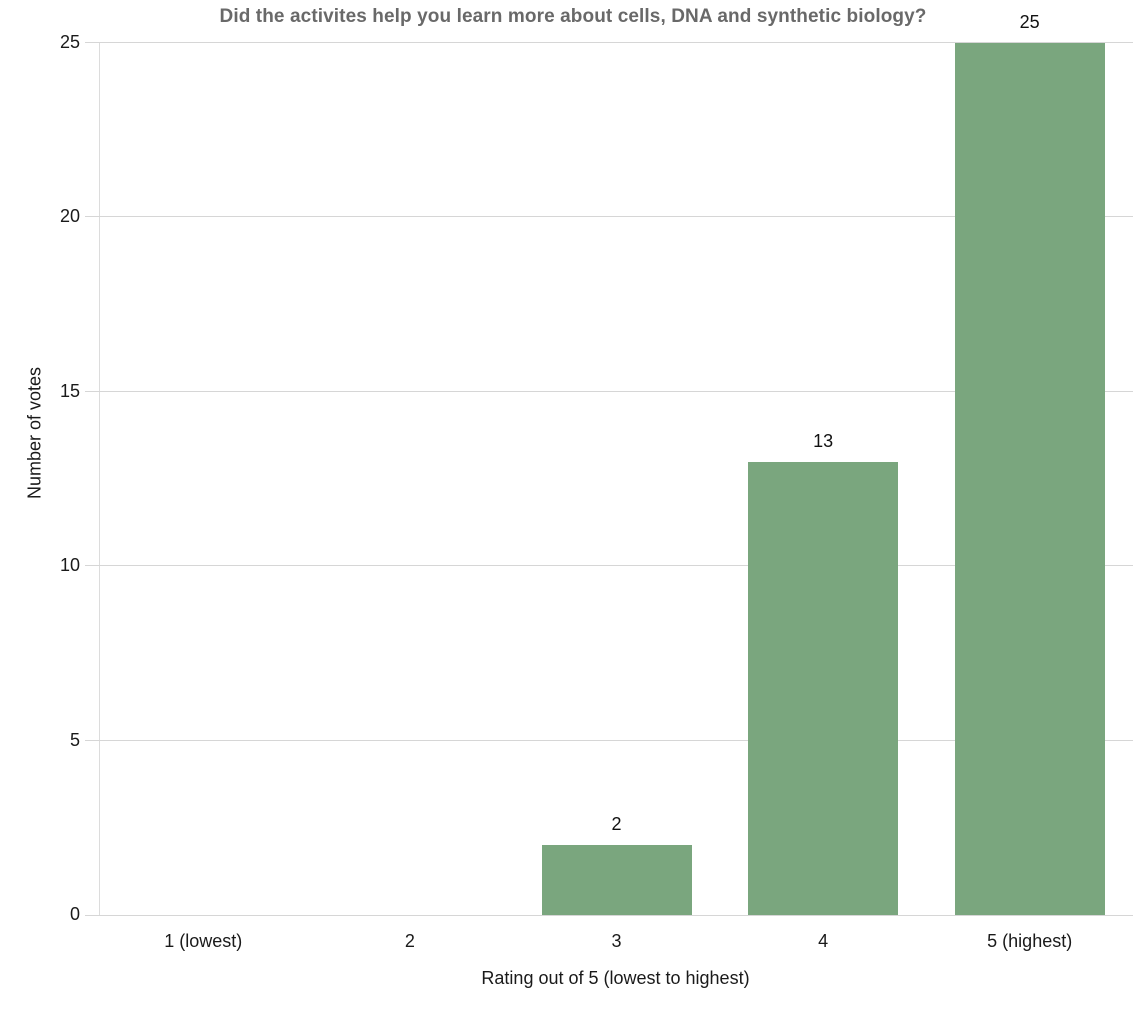 This screenshot has height=1015, width=1146. What do you see at coordinates (1029, 22) in the screenshot?
I see `bar-value-label: 25` at bounding box center [1029, 22].